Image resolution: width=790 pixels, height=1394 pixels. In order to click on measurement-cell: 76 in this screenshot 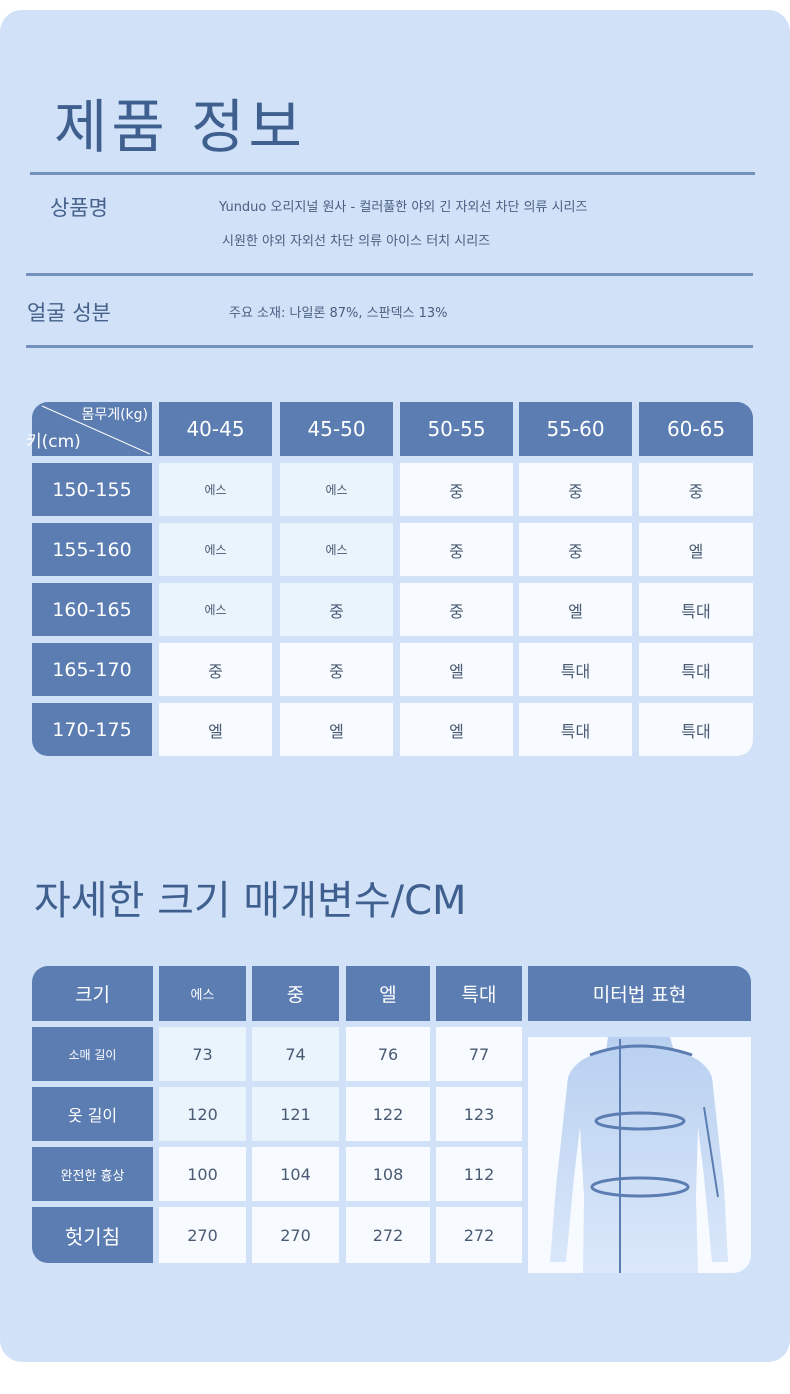, I will do `click(388, 1054)`.